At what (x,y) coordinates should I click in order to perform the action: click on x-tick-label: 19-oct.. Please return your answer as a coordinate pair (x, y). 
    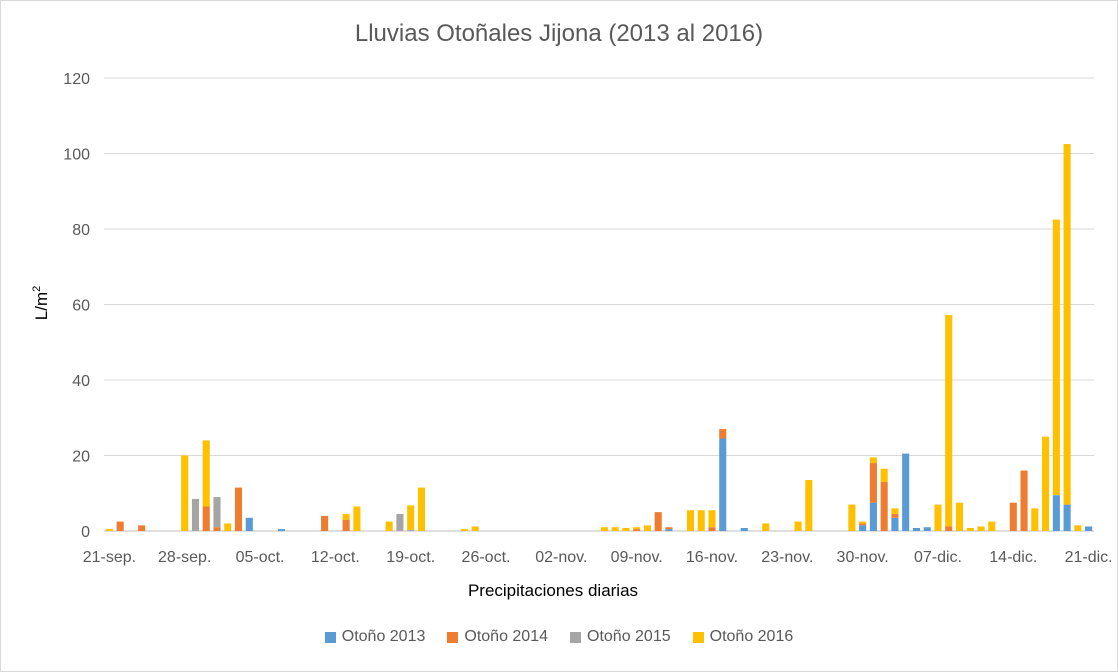
    Looking at the image, I should click on (410, 557).